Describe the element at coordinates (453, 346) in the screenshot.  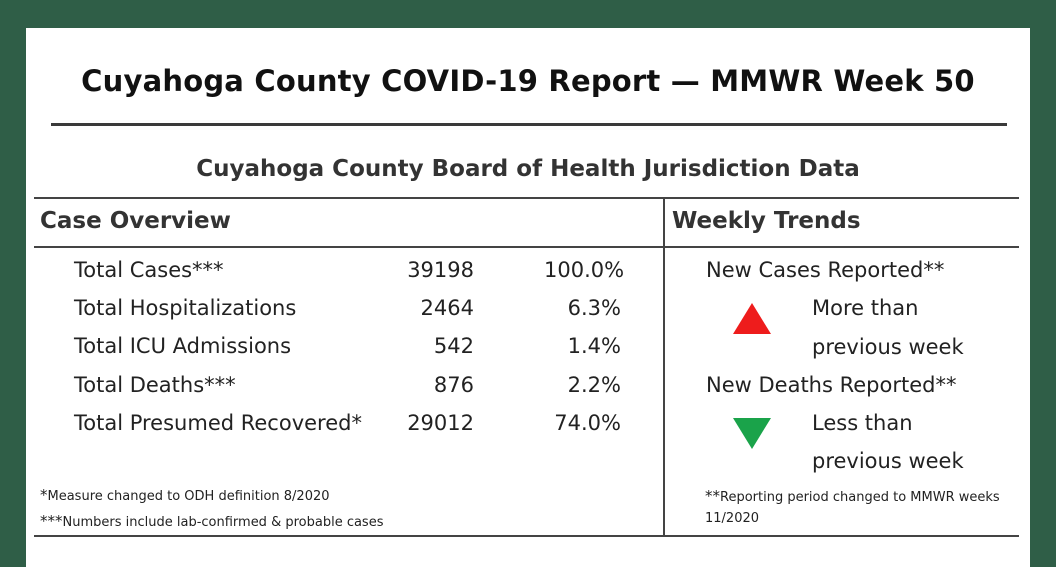
I see `row-count: 542` at that location.